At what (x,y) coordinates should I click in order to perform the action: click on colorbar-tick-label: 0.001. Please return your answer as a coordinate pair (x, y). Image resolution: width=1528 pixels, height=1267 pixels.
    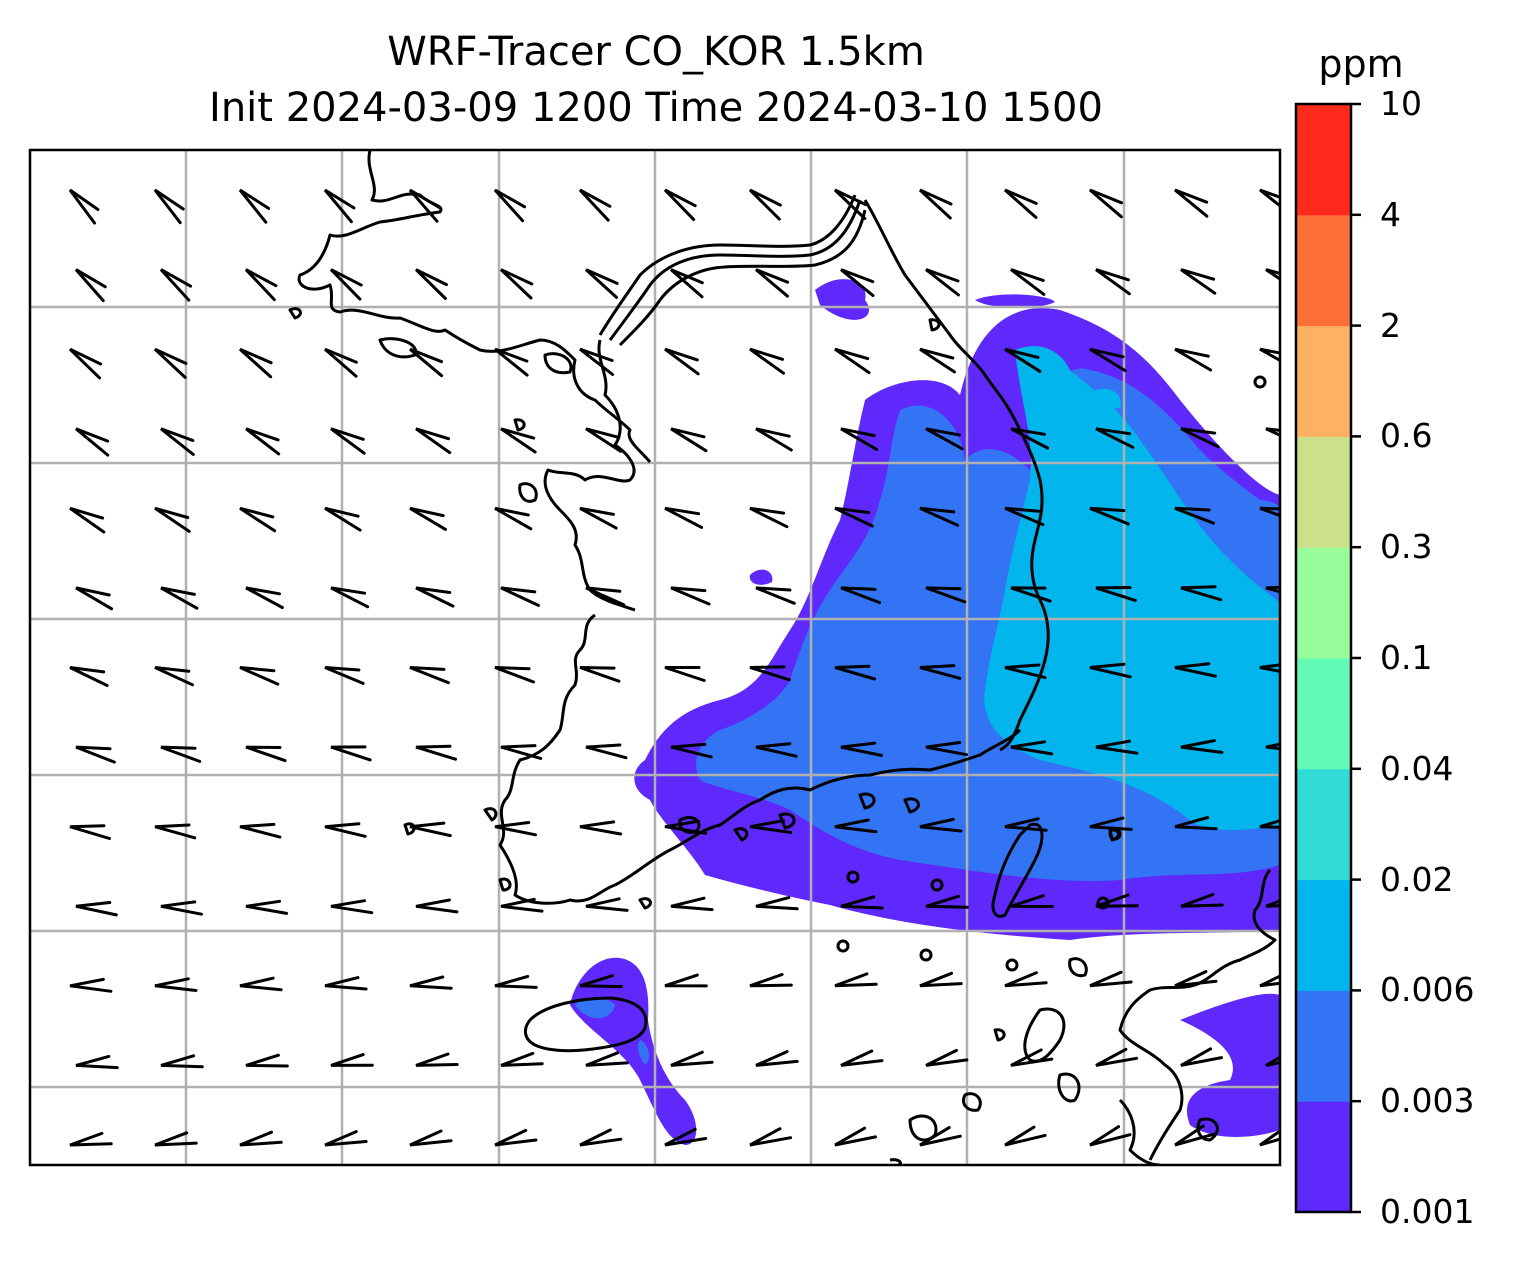
    Looking at the image, I should click on (1427, 1211).